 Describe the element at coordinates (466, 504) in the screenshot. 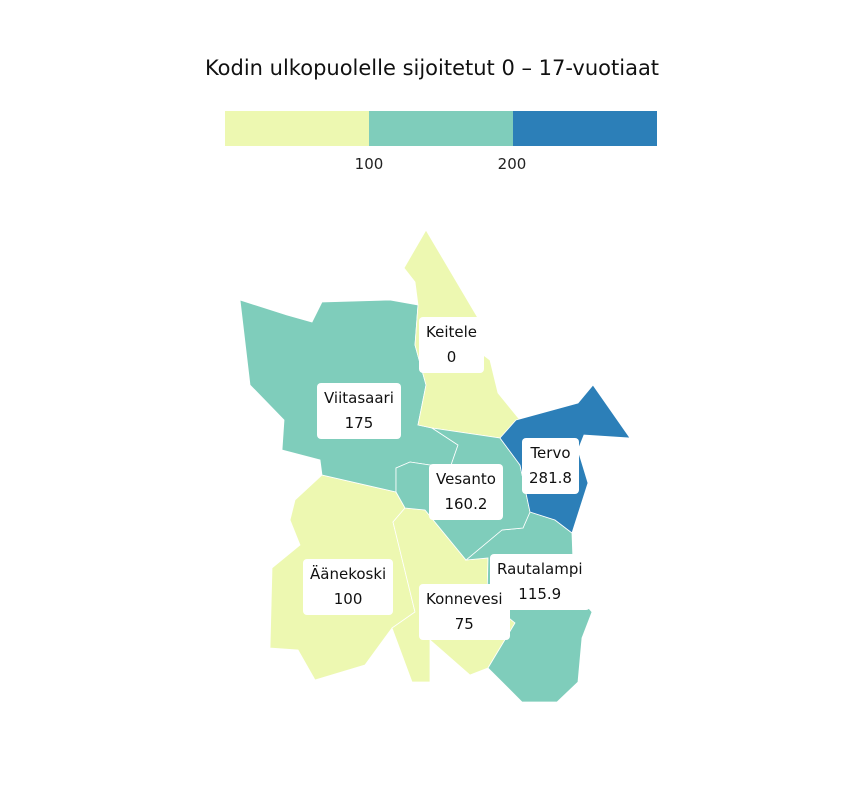

I see `label-vesanto-value: 160.2` at that location.